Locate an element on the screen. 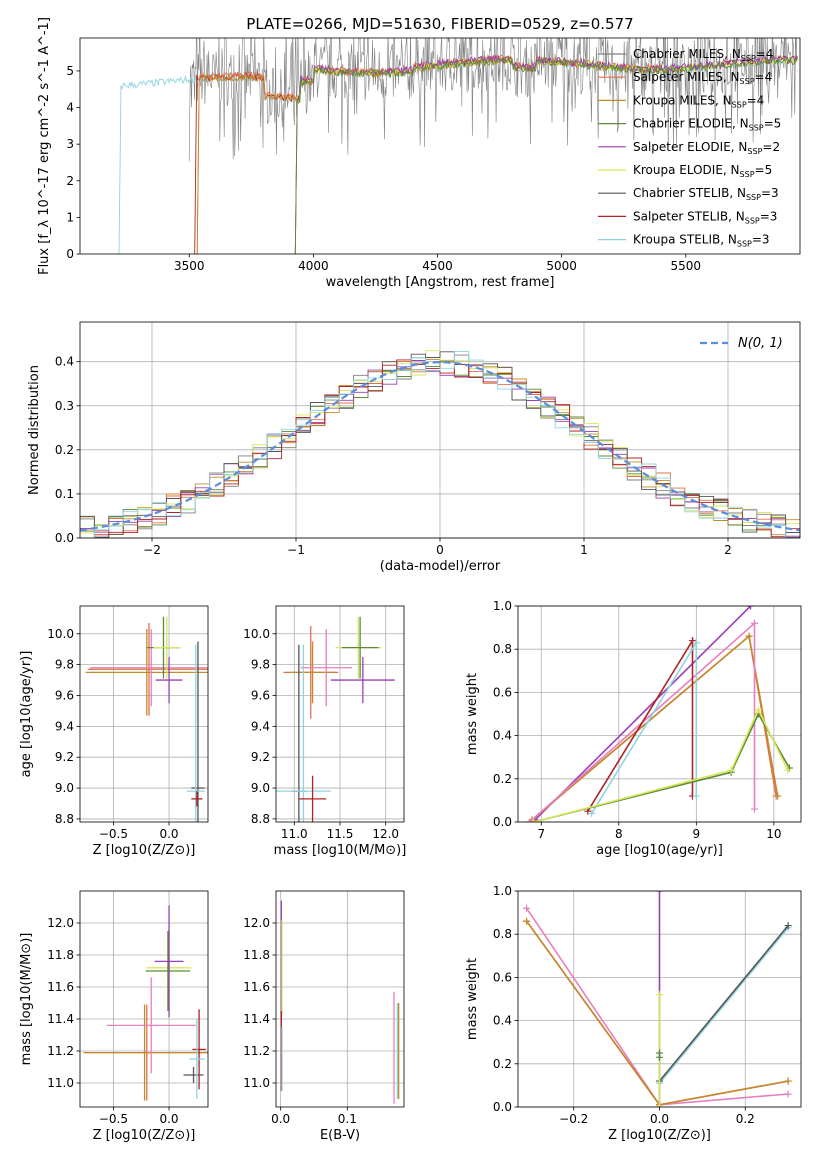 The height and width of the screenshot is (1170, 819). panel-mass-vs-ebv: 0.0 0.1 11.0 11.2 11.4 11.6 11.8 12.0 E(B-V) is located at coordinates (324, 1016).